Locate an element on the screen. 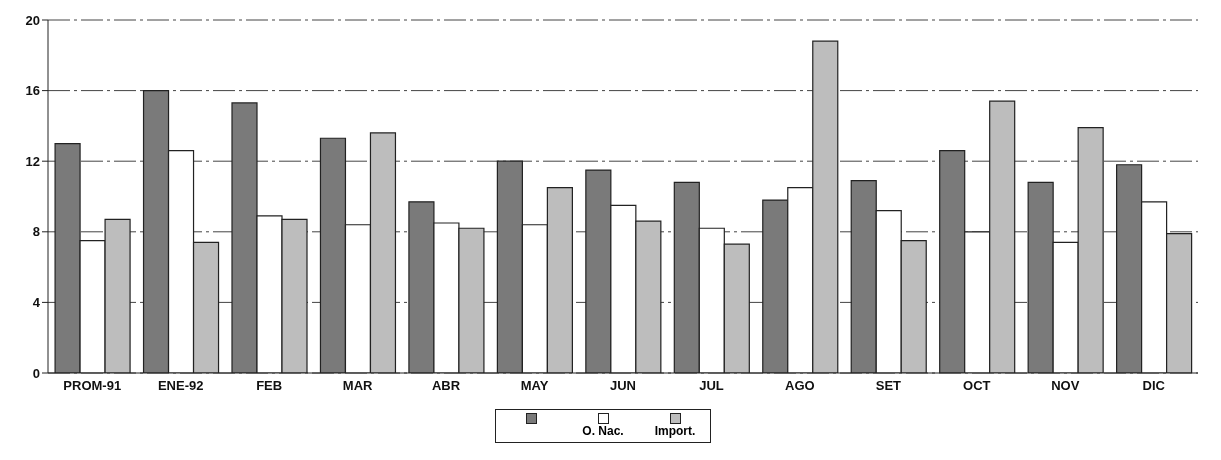 The width and height of the screenshot is (1221, 460). x-tick-label: SET is located at coordinates (888, 386).